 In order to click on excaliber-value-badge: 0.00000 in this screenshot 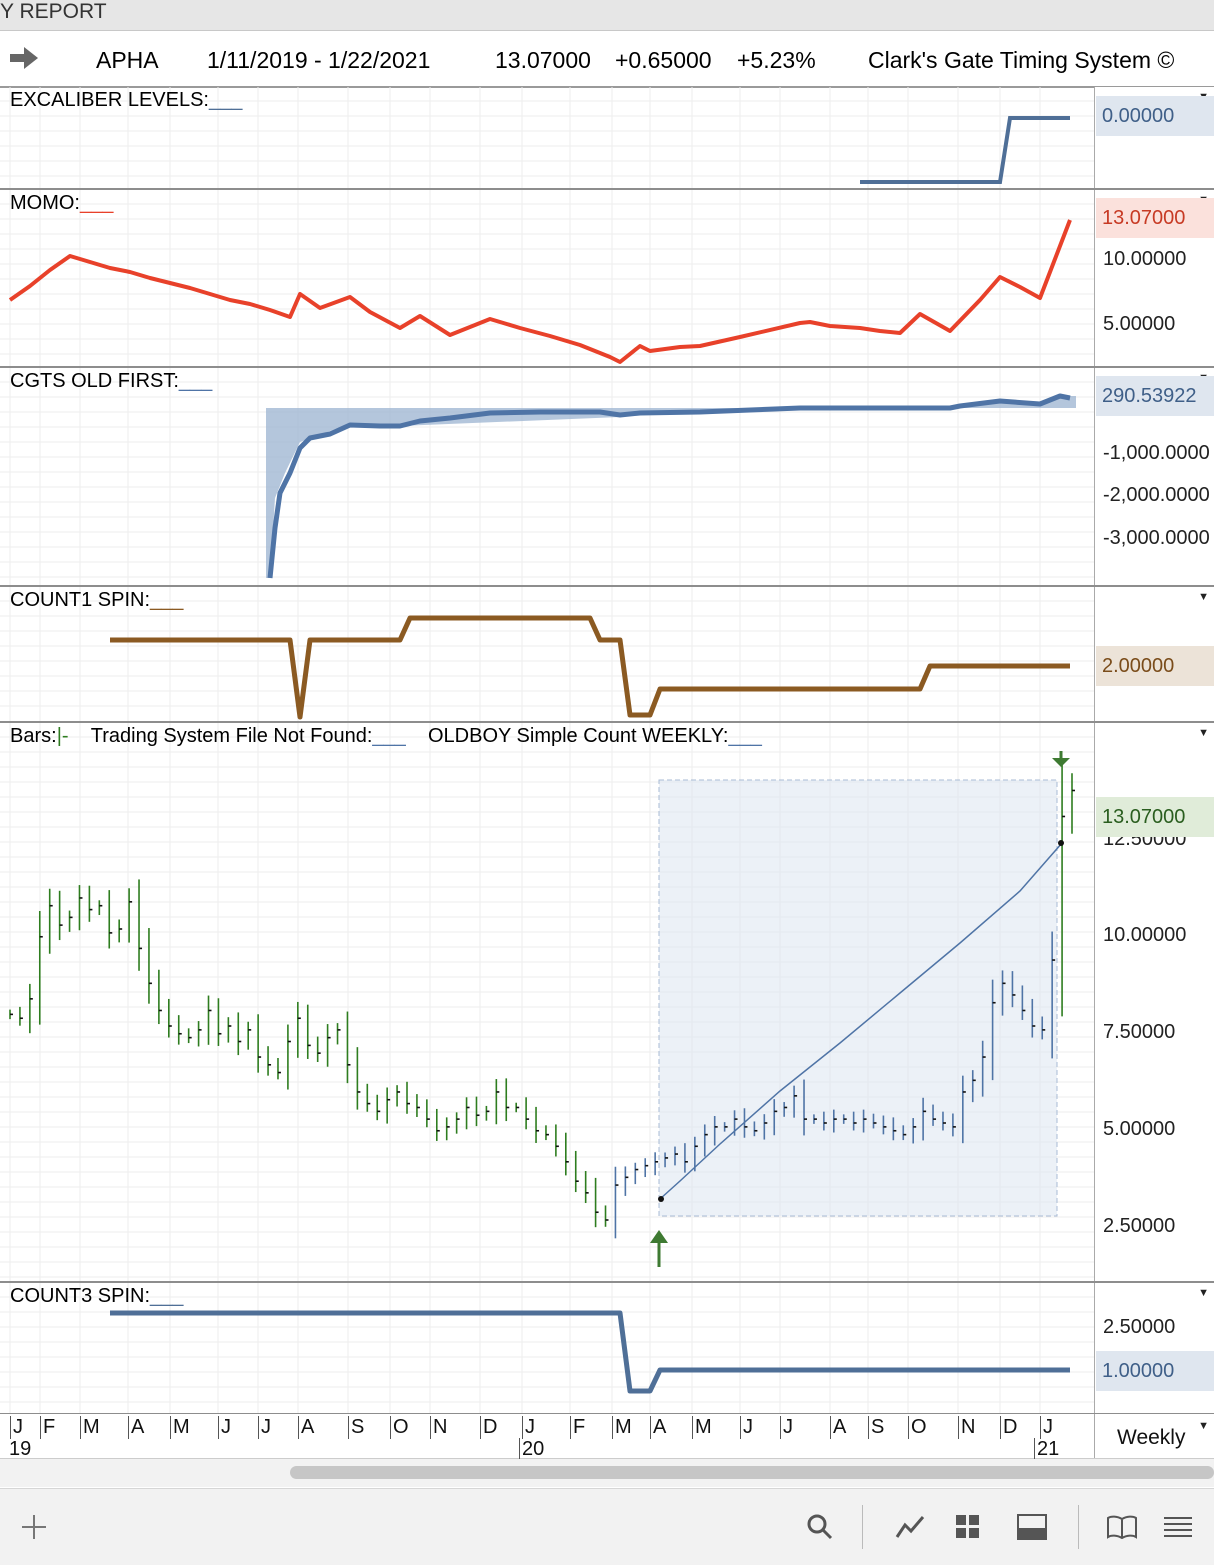, I will do `click(1155, 116)`.